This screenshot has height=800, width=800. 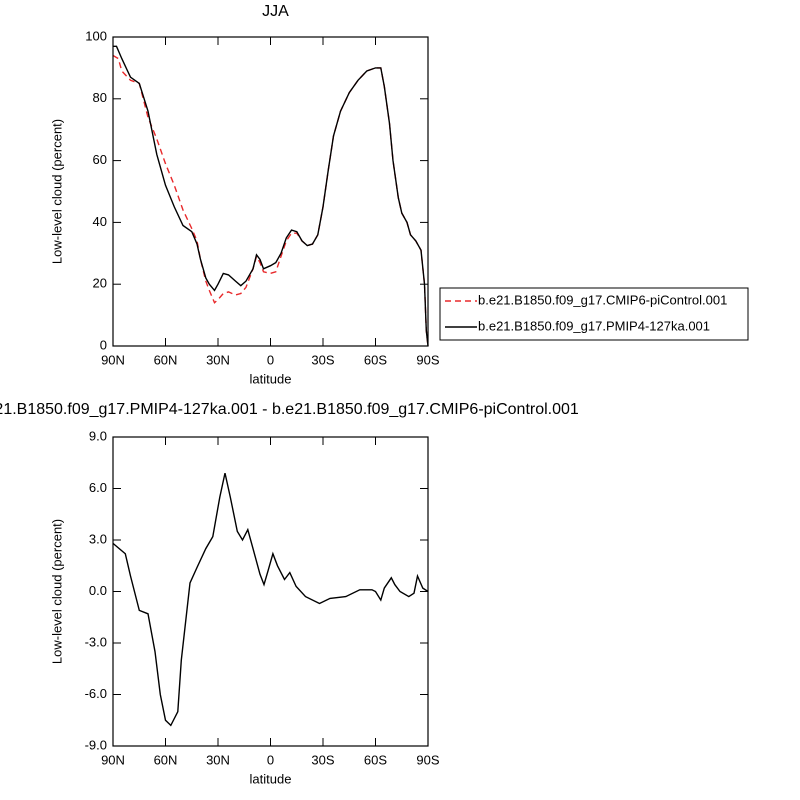 What do you see at coordinates (100, 221) in the screenshot?
I see `y-tick-label: 40` at bounding box center [100, 221].